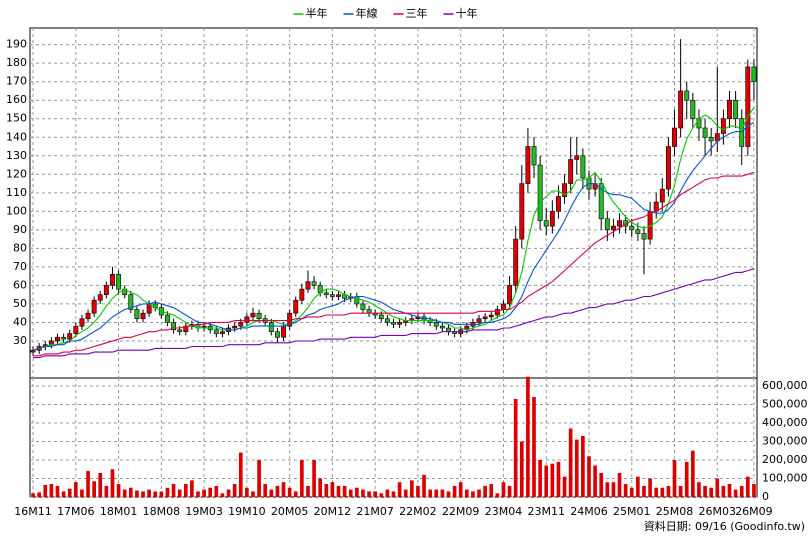 Image resolution: width=808 pixels, height=540 pixels. What do you see at coordinates (589, 511) in the screenshot?
I see `x-tick-label: 24M06` at bounding box center [589, 511].